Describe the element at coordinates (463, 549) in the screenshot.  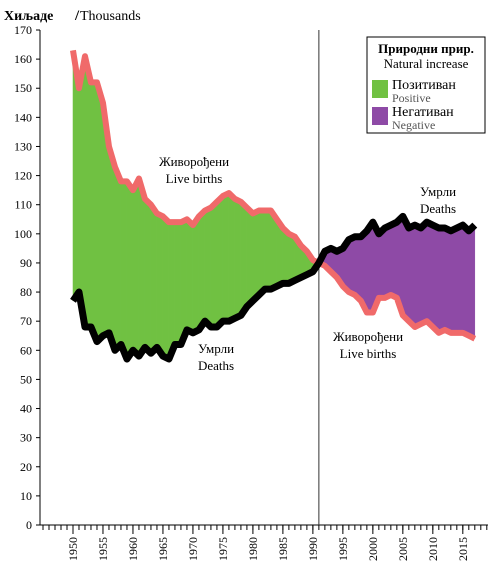
I see `x-tick-label: 2015` at that location.